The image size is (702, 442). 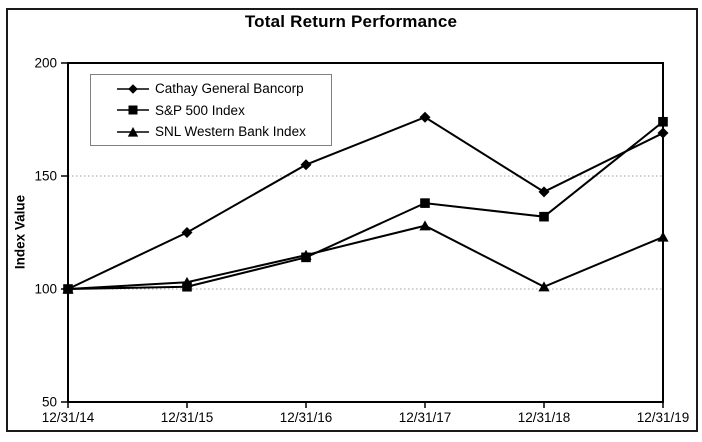 What do you see at coordinates (351, 21) in the screenshot?
I see `chart-title: Total Return Performance` at bounding box center [351, 21].